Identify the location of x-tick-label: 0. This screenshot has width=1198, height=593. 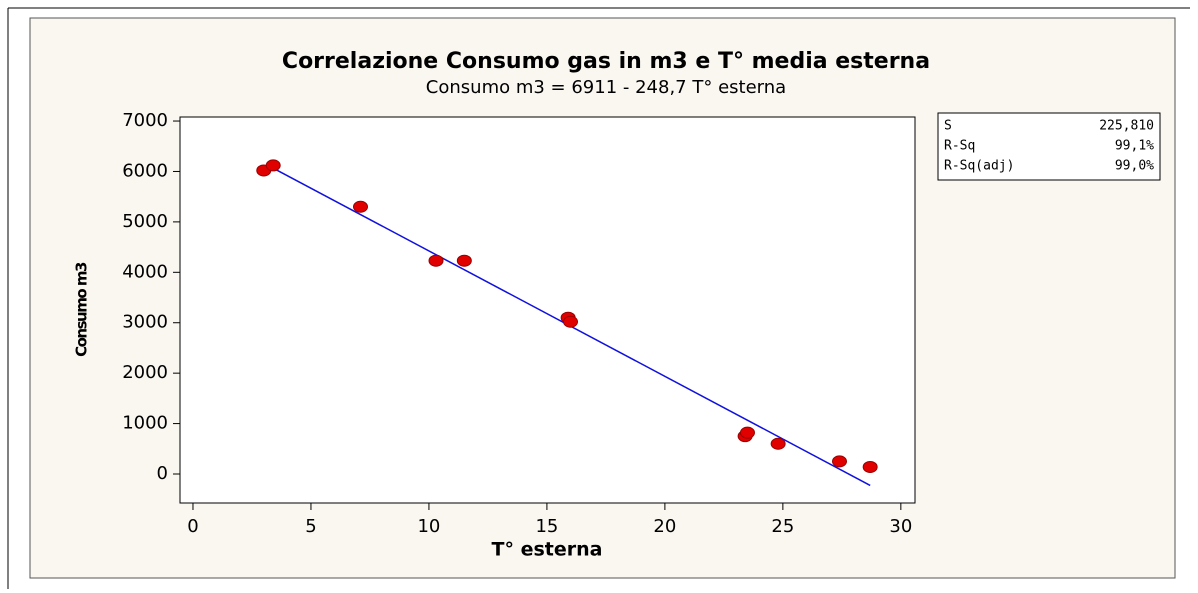
(192, 526).